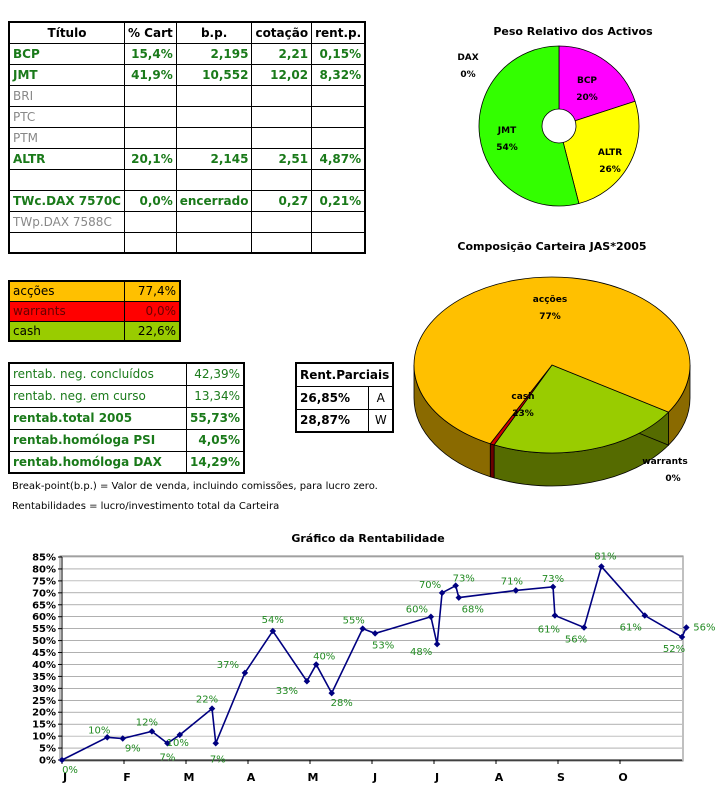 Image resolution: width=728 pixels, height=794 pixels. Describe the element at coordinates (44, 725) in the screenshot. I see `y-tick-label: 15%` at that location.